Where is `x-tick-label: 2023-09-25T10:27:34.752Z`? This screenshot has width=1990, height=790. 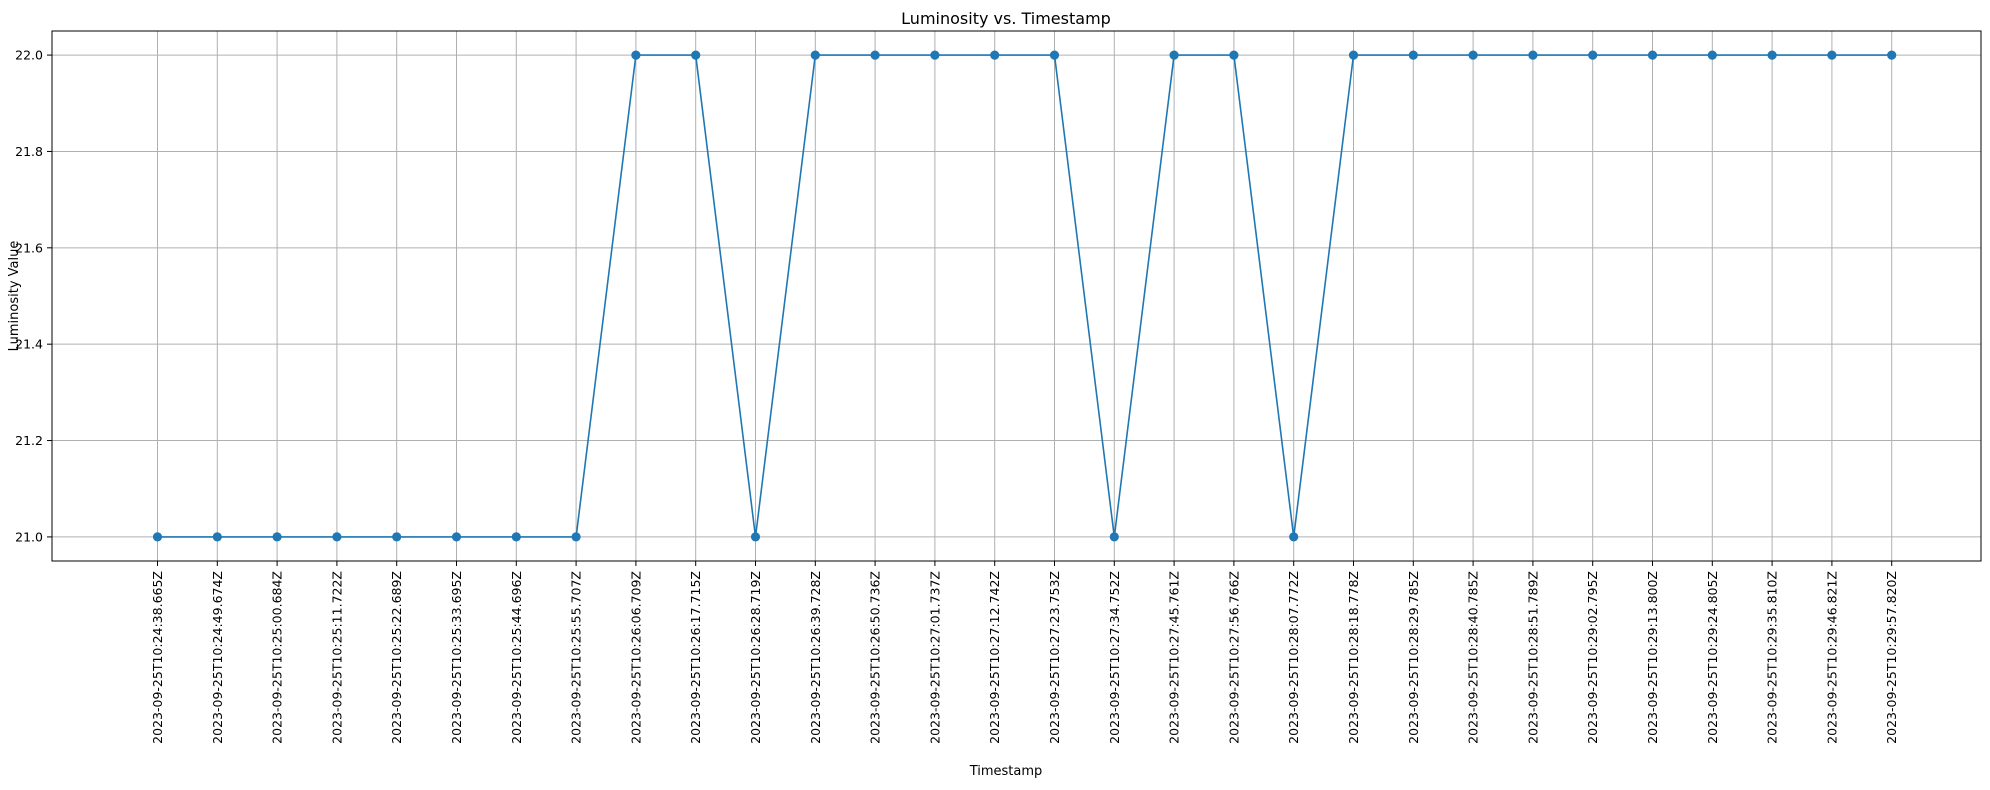 x-tick-label: 2023-09-25T10:27:34.752Z is located at coordinates (1114, 657).